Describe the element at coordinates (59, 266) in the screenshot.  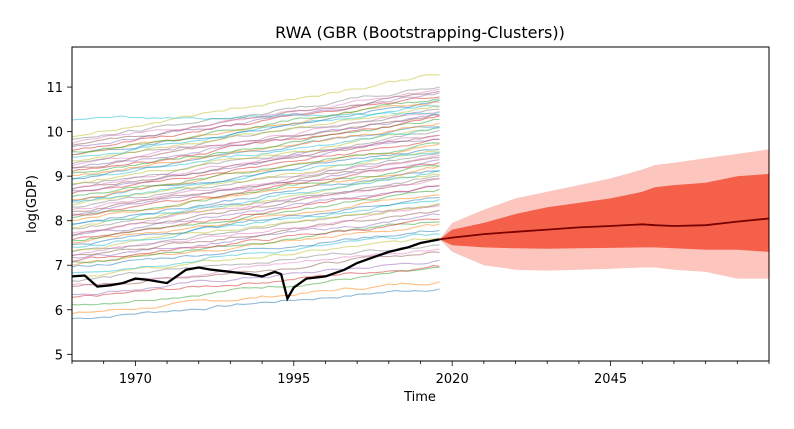
I see `y-tick-label: 7` at that location.